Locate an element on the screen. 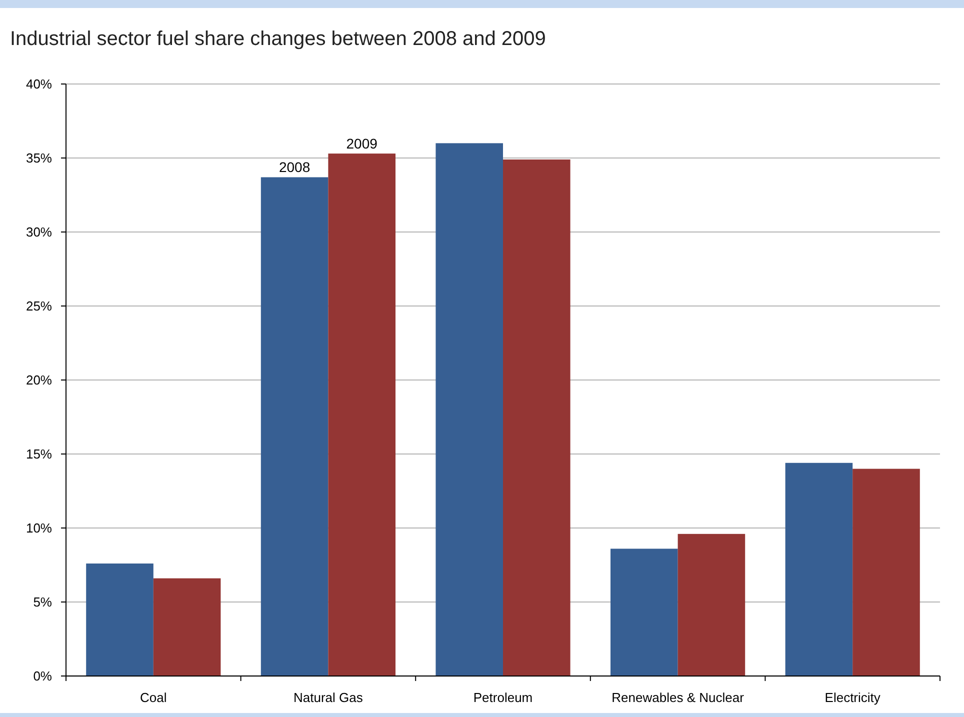 Image resolution: width=964 pixels, height=717 pixels. series-label: 2008 is located at coordinates (294, 167).